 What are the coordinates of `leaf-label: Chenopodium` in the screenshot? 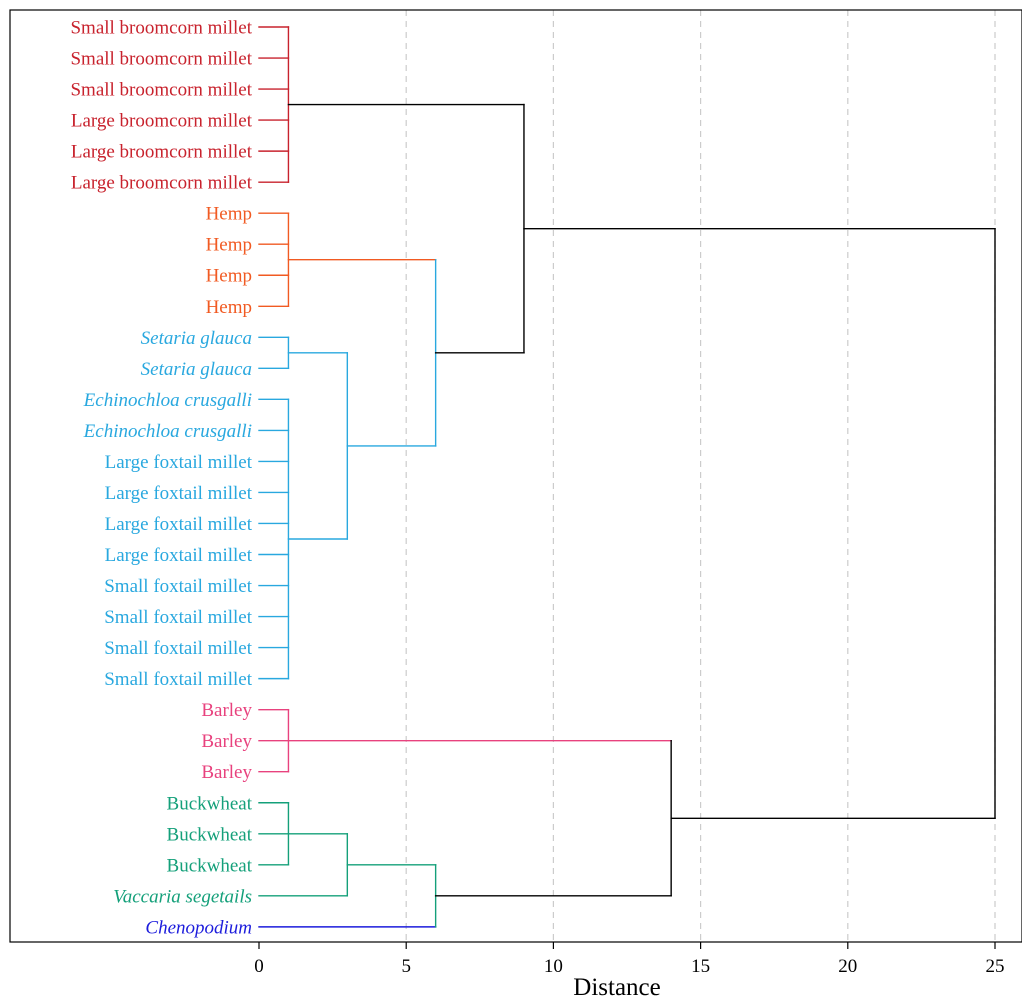 It's located at (198, 927).